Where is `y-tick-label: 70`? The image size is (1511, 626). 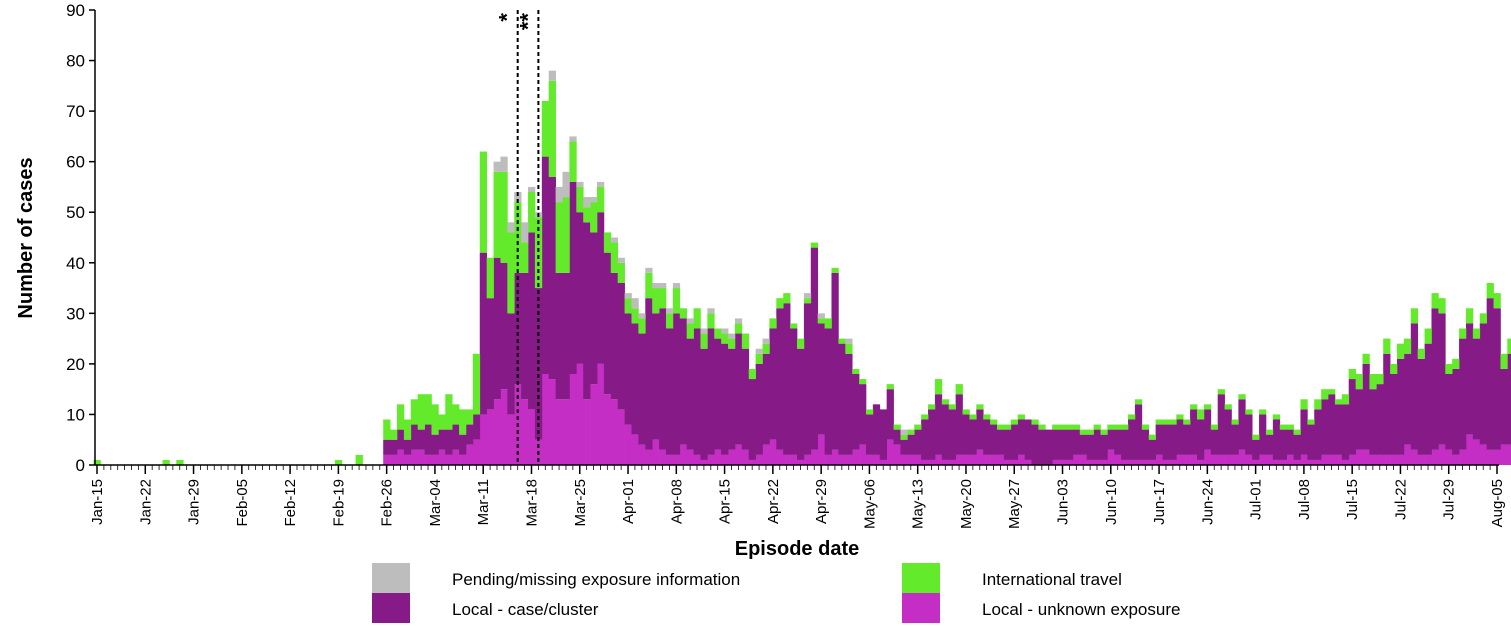 y-tick-label: 70 is located at coordinates (75, 111).